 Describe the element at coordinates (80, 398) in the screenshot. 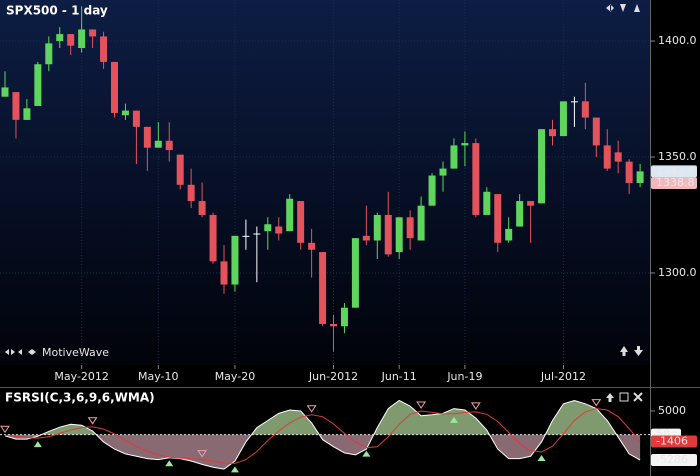

I see `indicator-title: FSRSI(C,3,6,9,6,WMA)` at that location.